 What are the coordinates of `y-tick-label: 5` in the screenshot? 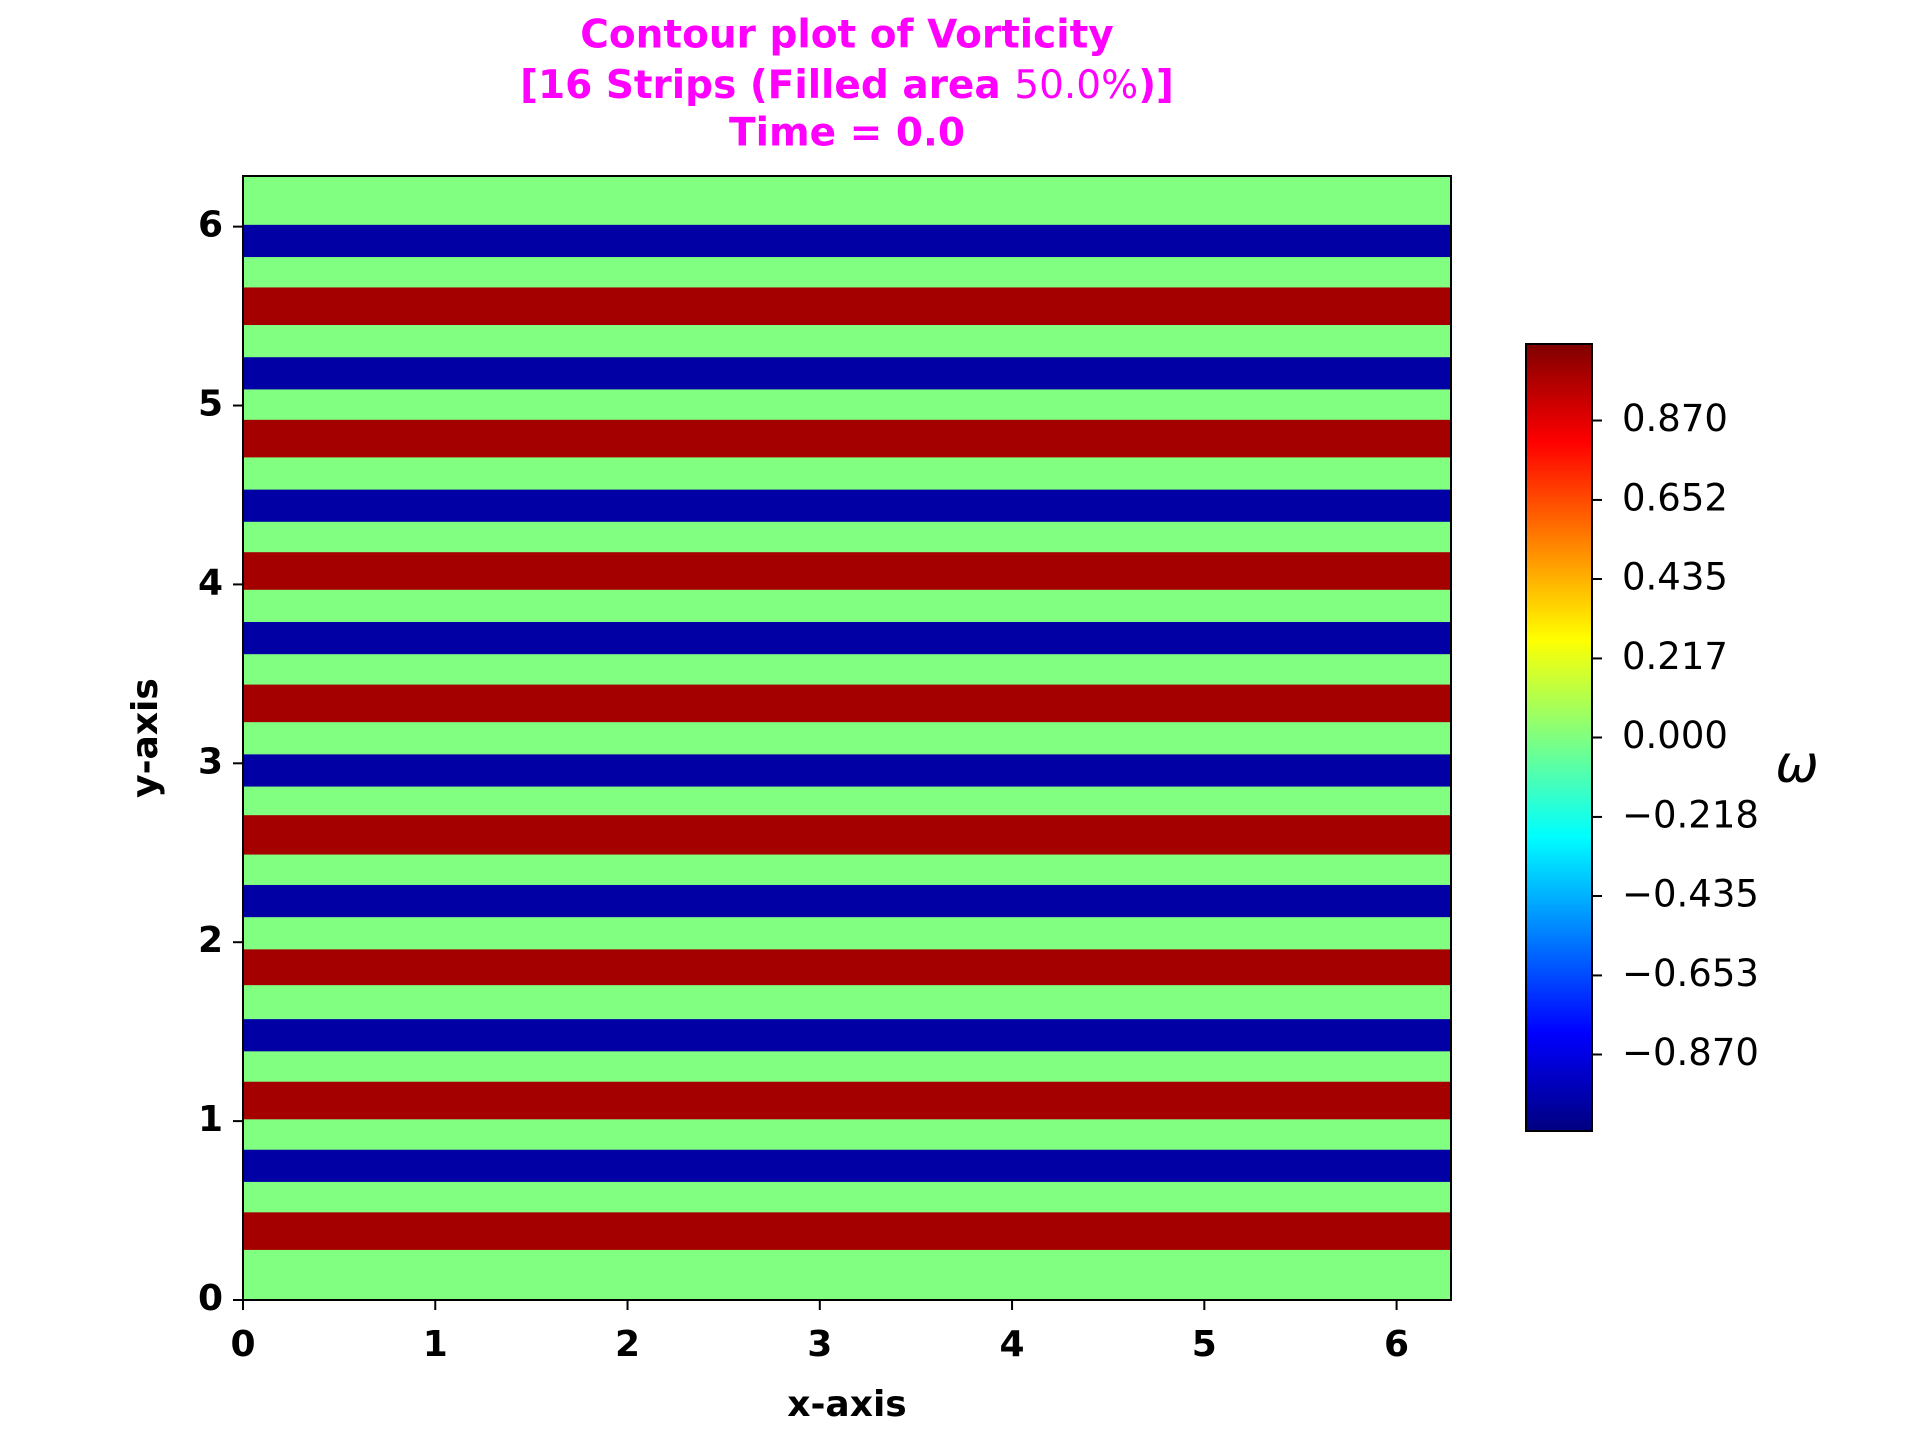 It's located at (210, 404).